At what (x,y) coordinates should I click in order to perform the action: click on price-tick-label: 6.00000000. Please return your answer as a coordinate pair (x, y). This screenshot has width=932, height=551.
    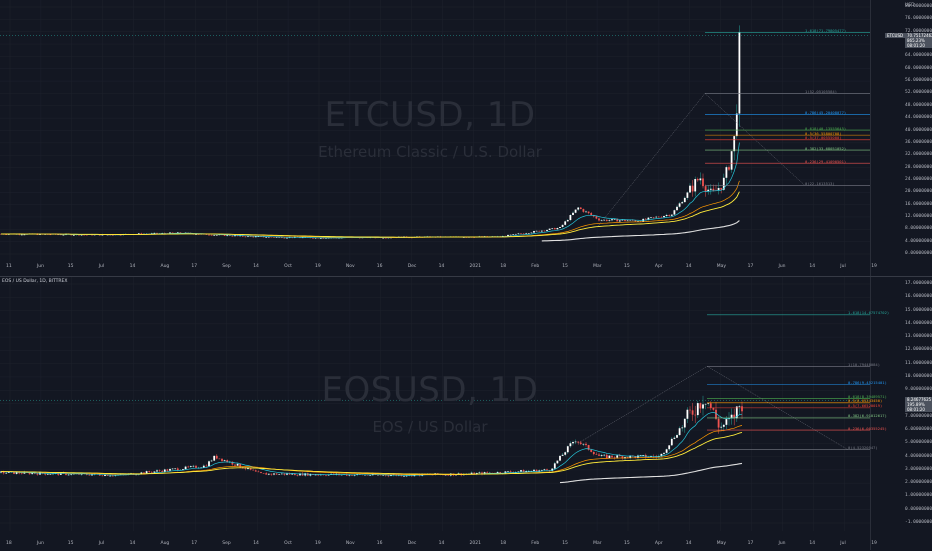
    Looking at the image, I should click on (918, 430).